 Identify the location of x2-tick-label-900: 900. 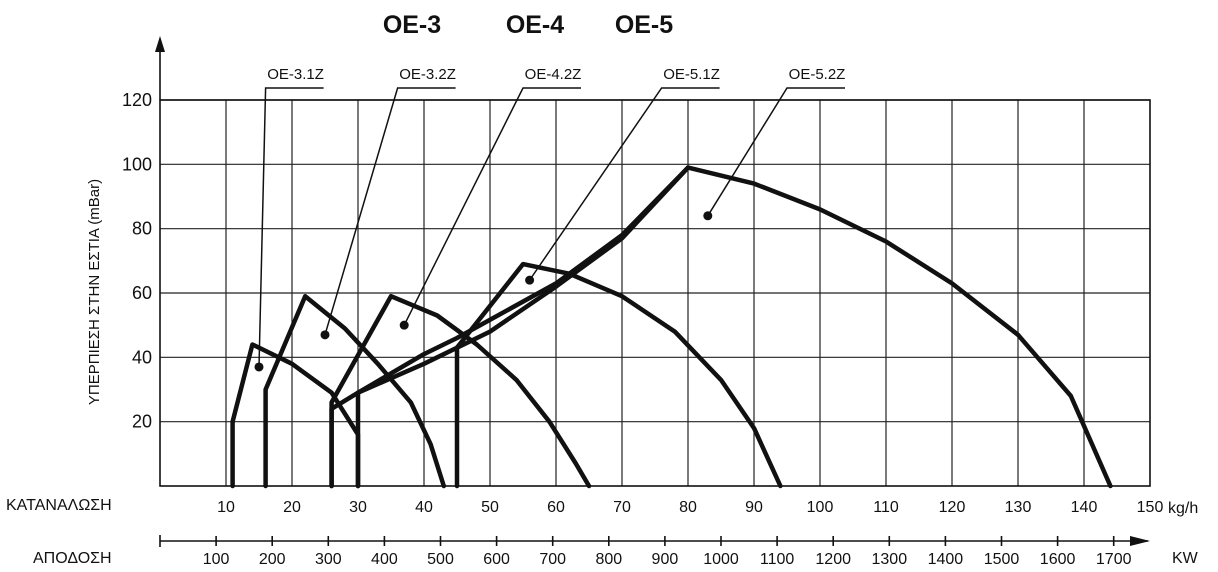
(665, 559).